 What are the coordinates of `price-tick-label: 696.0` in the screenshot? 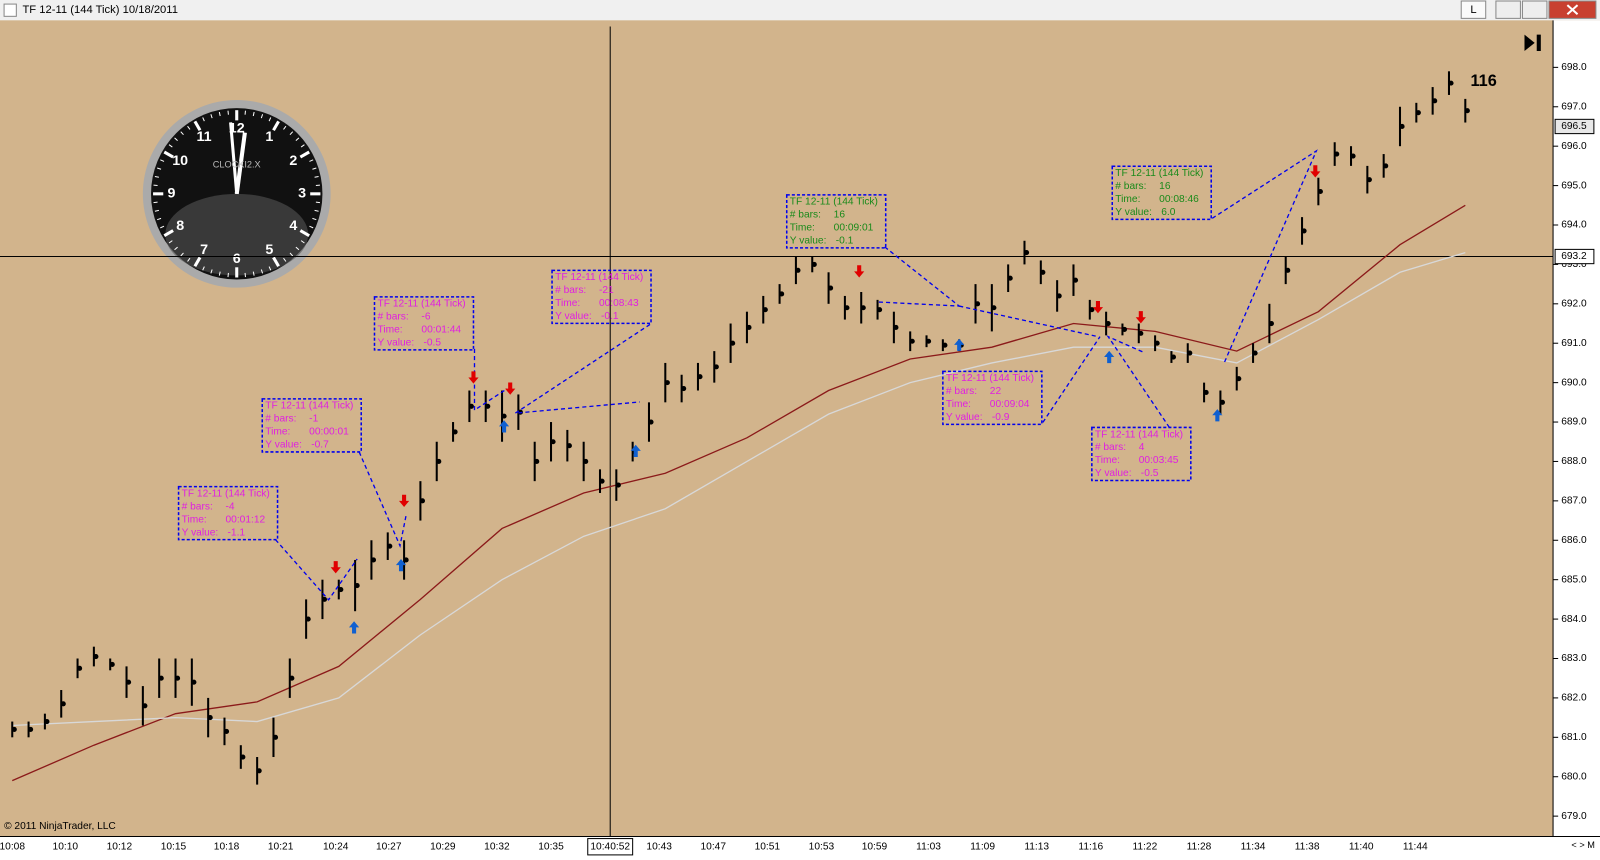 It's located at (1574, 146).